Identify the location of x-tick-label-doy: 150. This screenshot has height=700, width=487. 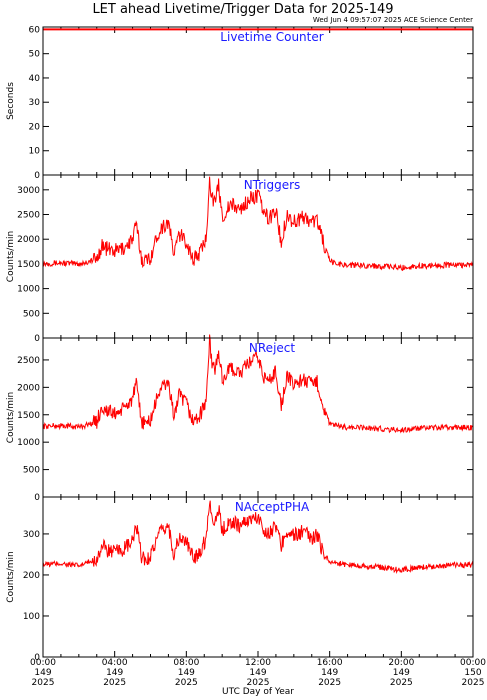
(472, 673).